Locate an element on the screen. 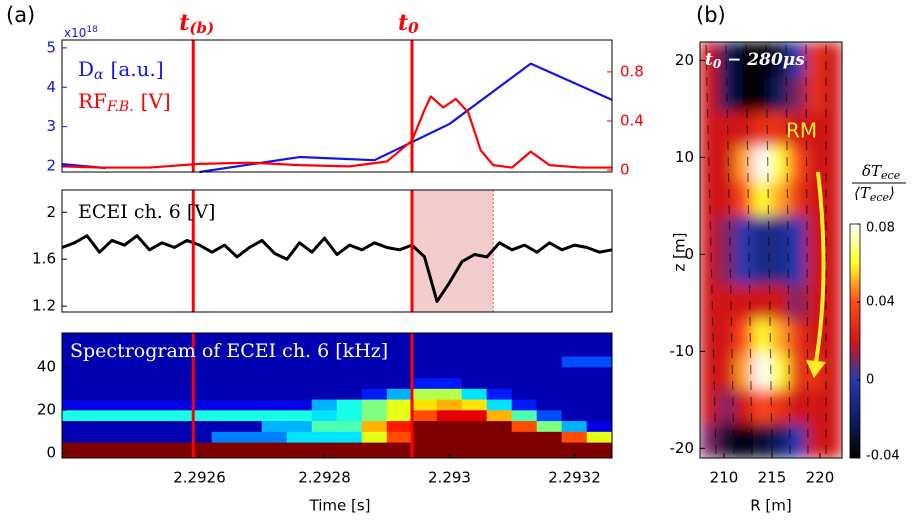  colorbar-num-sub: ece is located at coordinates (891, 175).